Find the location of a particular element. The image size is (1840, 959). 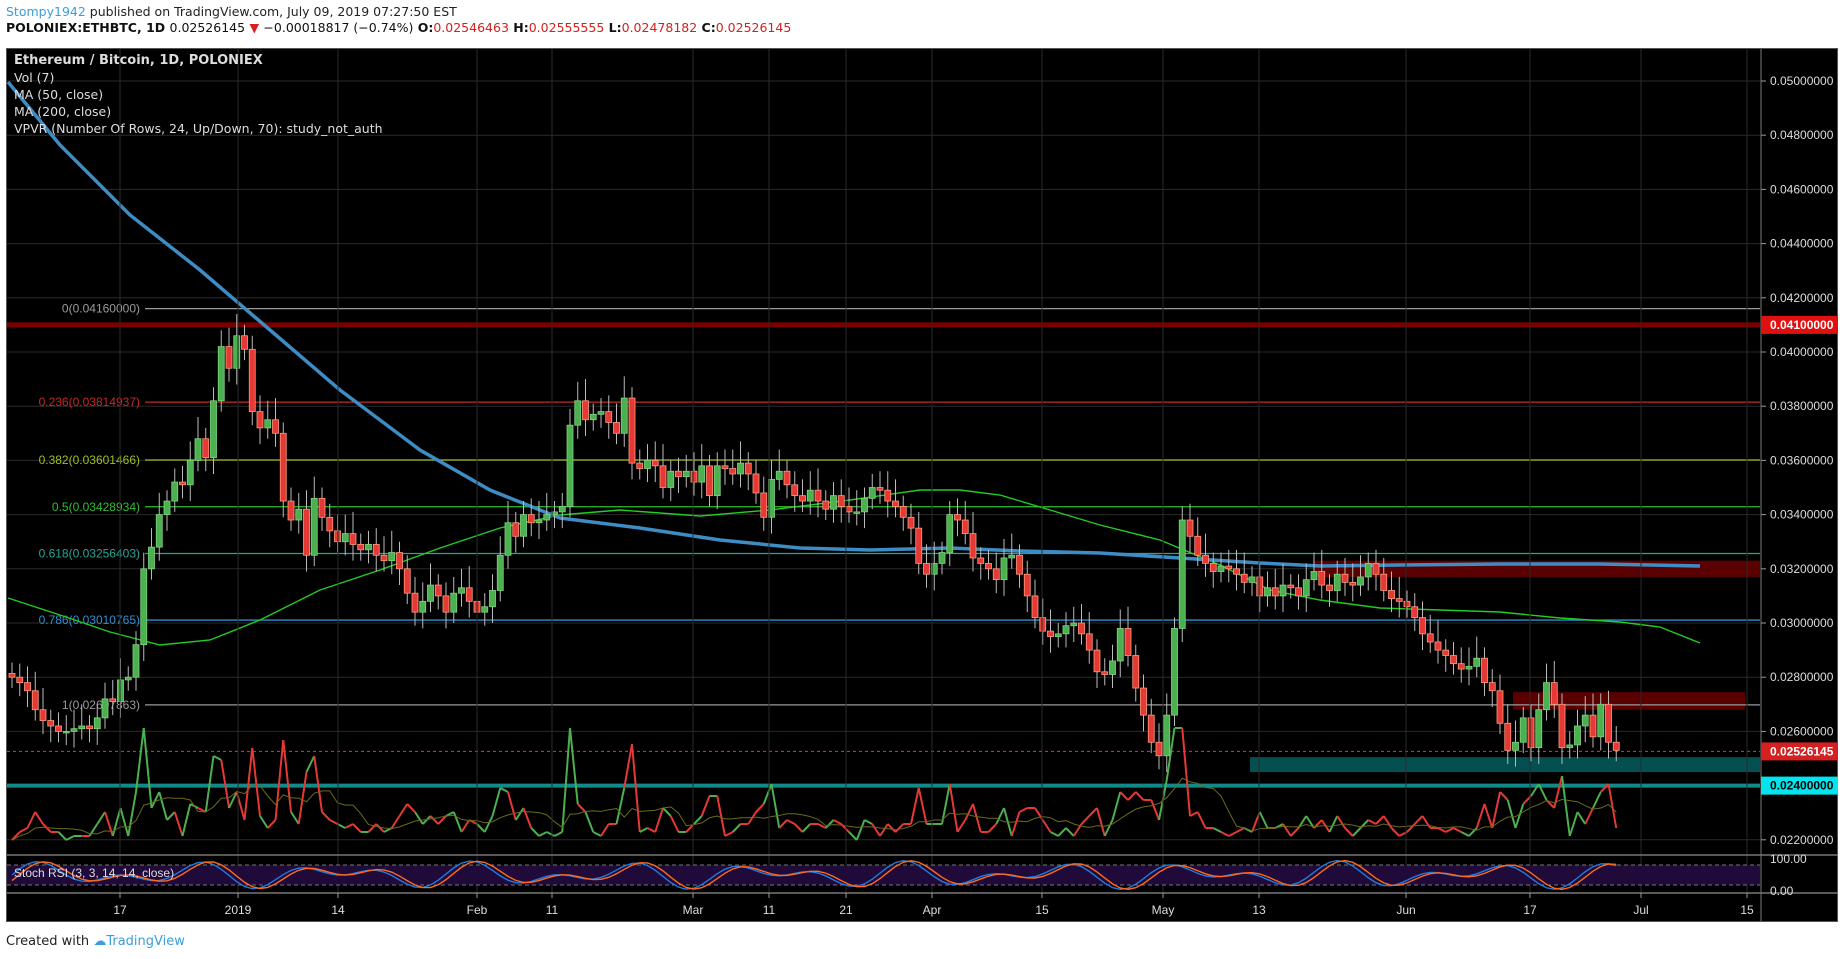

svg-text: 0.00 is located at coordinates (1782, 891).